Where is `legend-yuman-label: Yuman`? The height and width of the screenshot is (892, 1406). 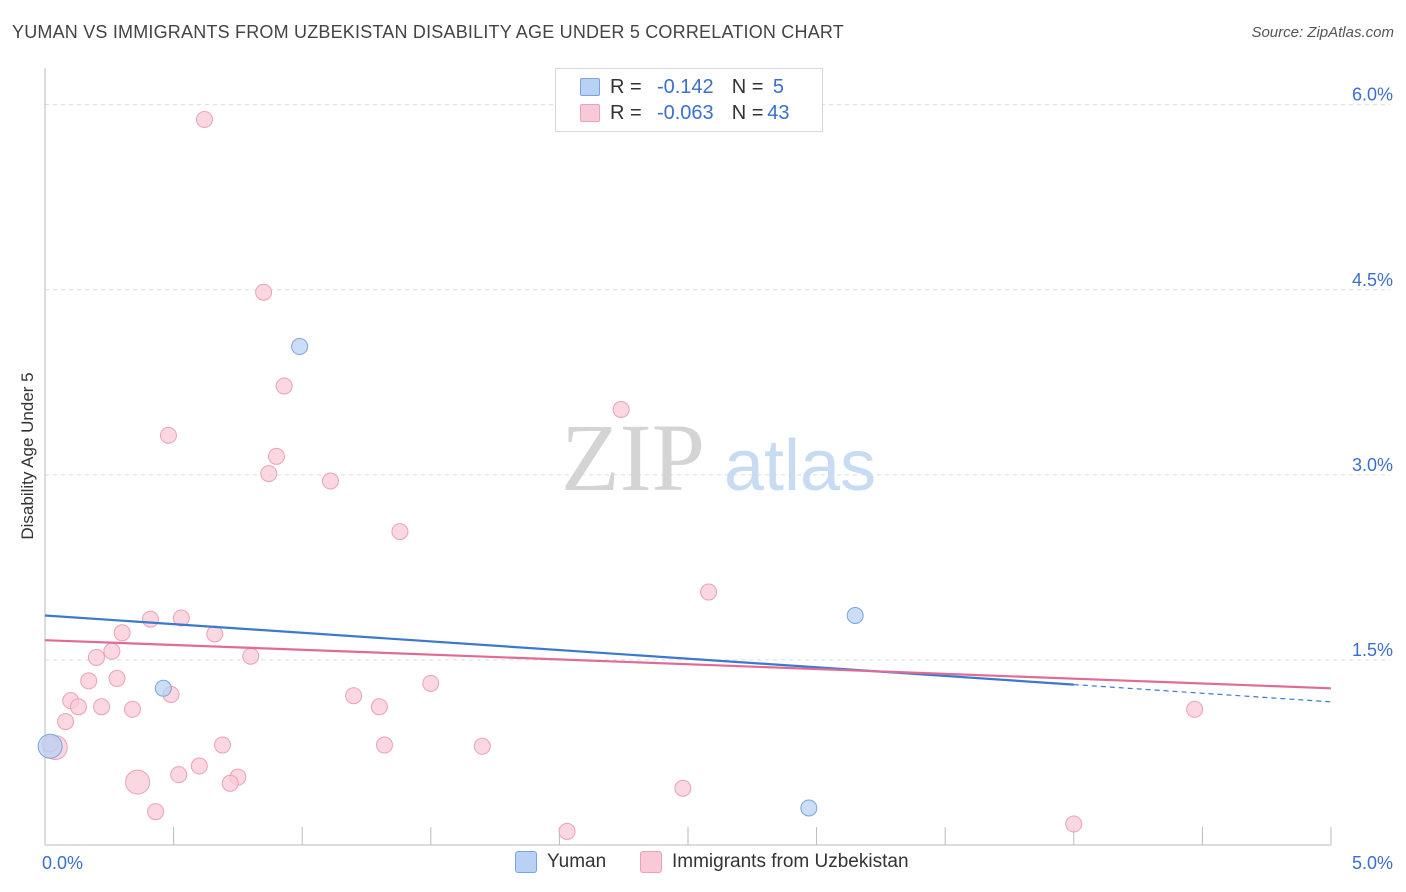
legend-yuman-label: Yuman is located at coordinates (577, 861).